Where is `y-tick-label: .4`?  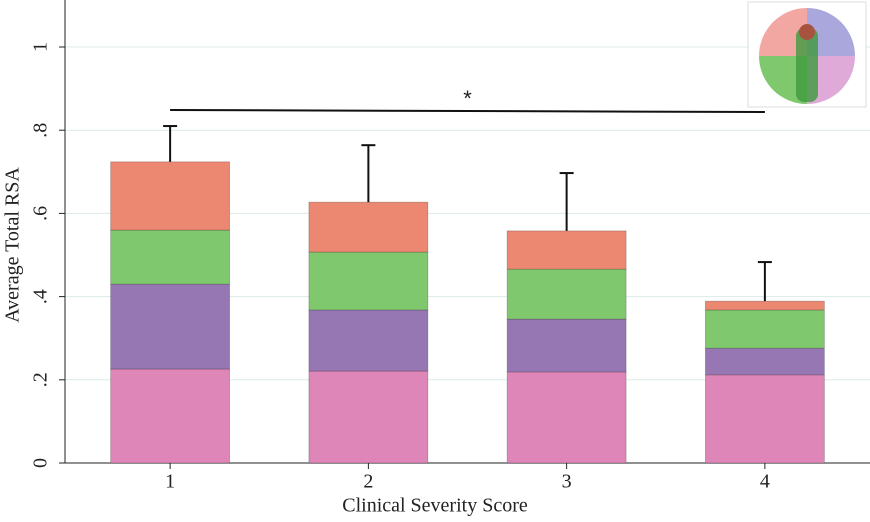 y-tick-label: .4 is located at coordinates (41, 296).